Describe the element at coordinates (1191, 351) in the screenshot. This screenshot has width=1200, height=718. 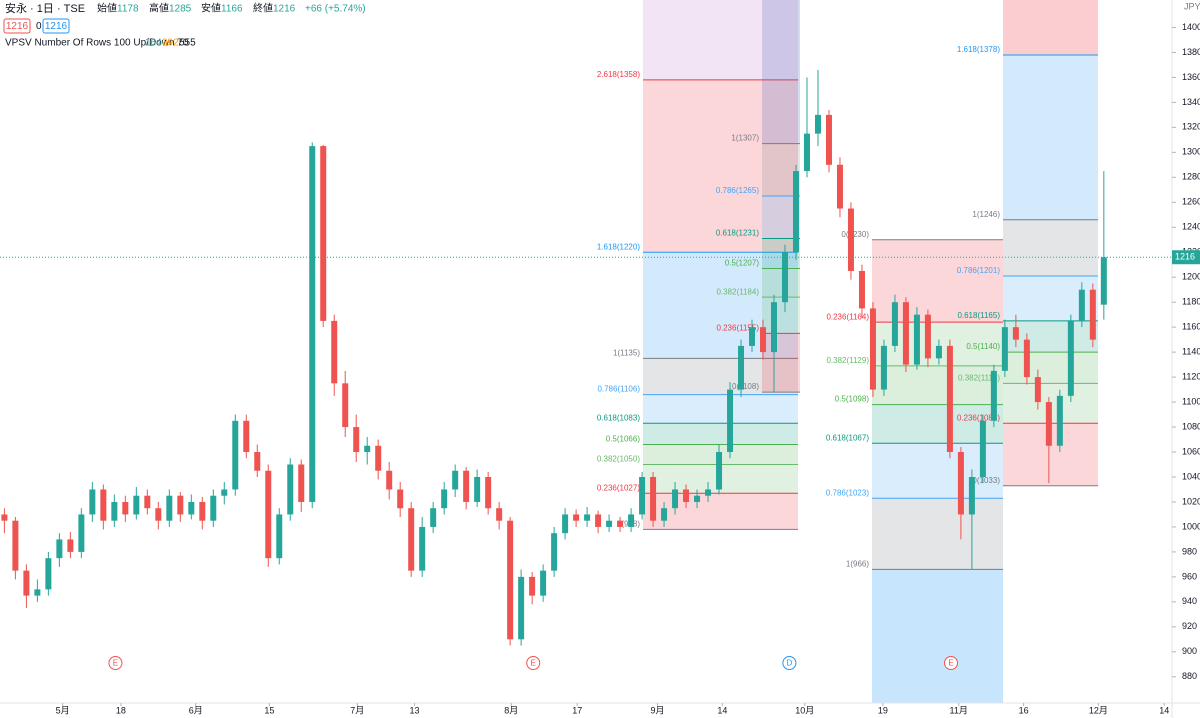
I see `y-tick-label: 1140` at that location.